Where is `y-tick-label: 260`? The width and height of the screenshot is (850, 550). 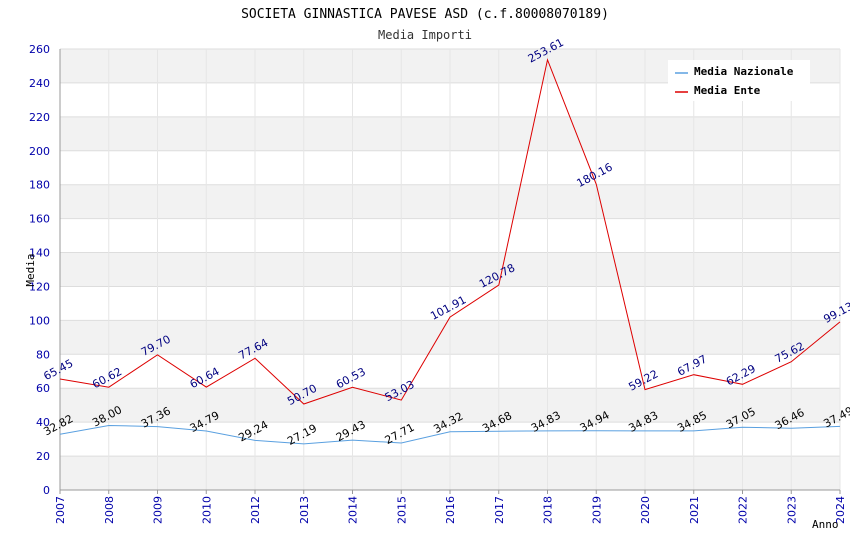
y-tick-label: 260 is located at coordinates (39, 49).